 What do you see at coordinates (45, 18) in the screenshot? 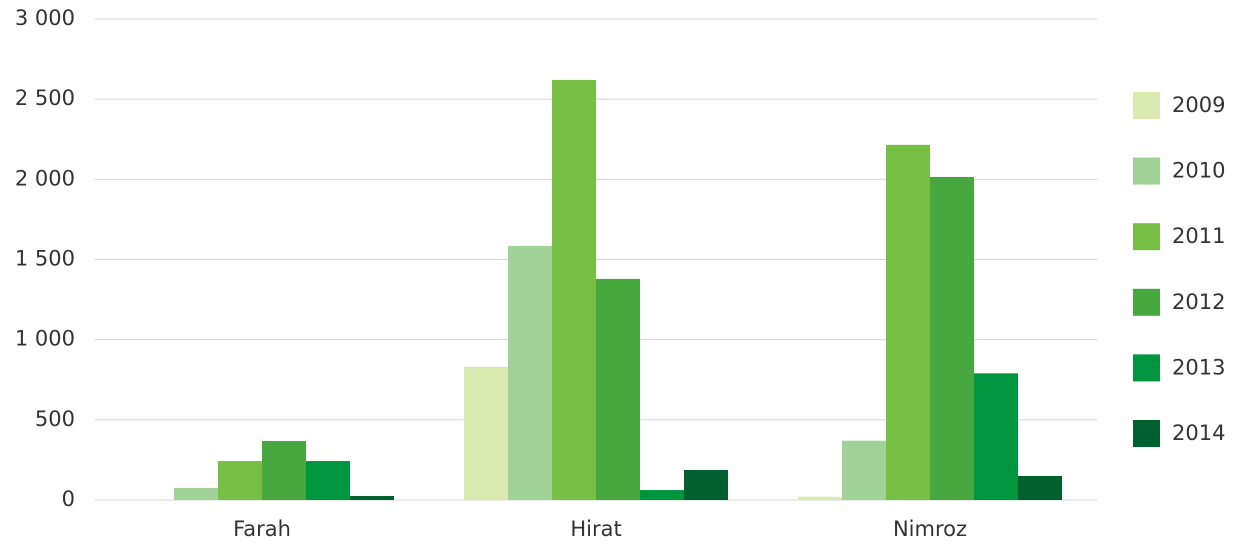
I see `y-tick-label: 3 000` at bounding box center [45, 18].